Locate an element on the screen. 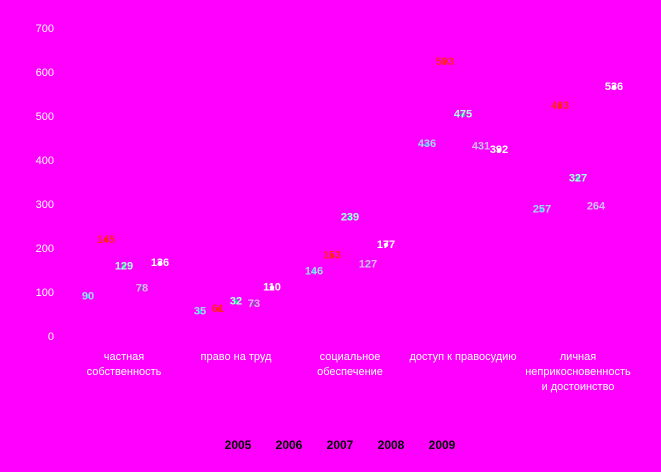 Image resolution: width=661 pixels, height=472 pixels. data-label: 392 is located at coordinates (499, 150).